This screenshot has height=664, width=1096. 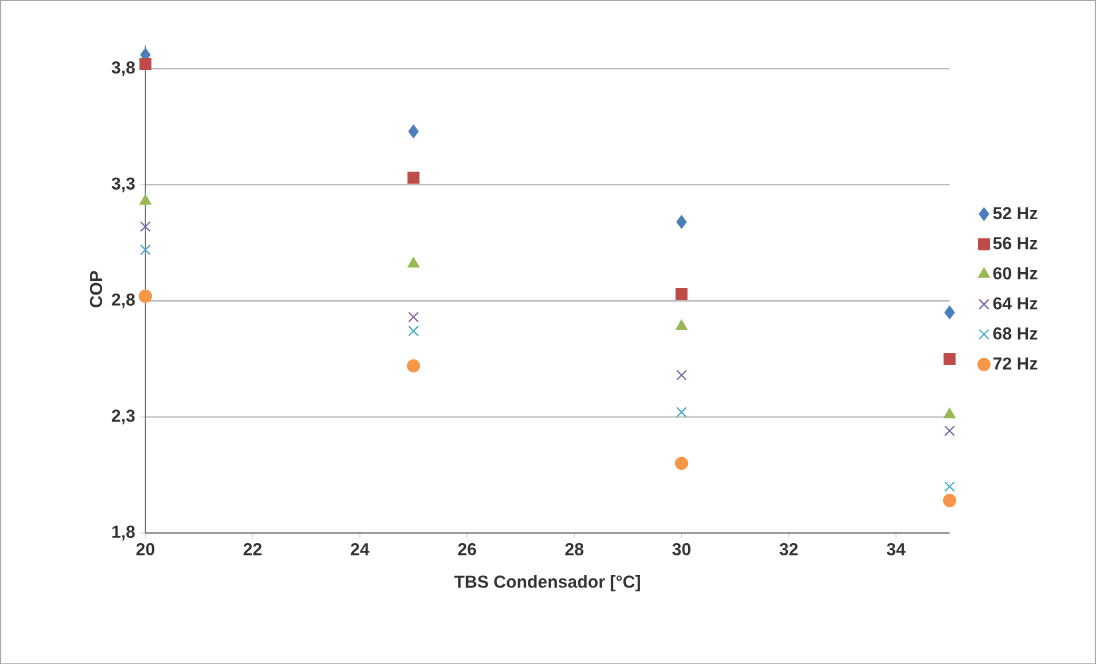 What do you see at coordinates (467, 549) in the screenshot?
I see `x-tick-label: 26` at bounding box center [467, 549].